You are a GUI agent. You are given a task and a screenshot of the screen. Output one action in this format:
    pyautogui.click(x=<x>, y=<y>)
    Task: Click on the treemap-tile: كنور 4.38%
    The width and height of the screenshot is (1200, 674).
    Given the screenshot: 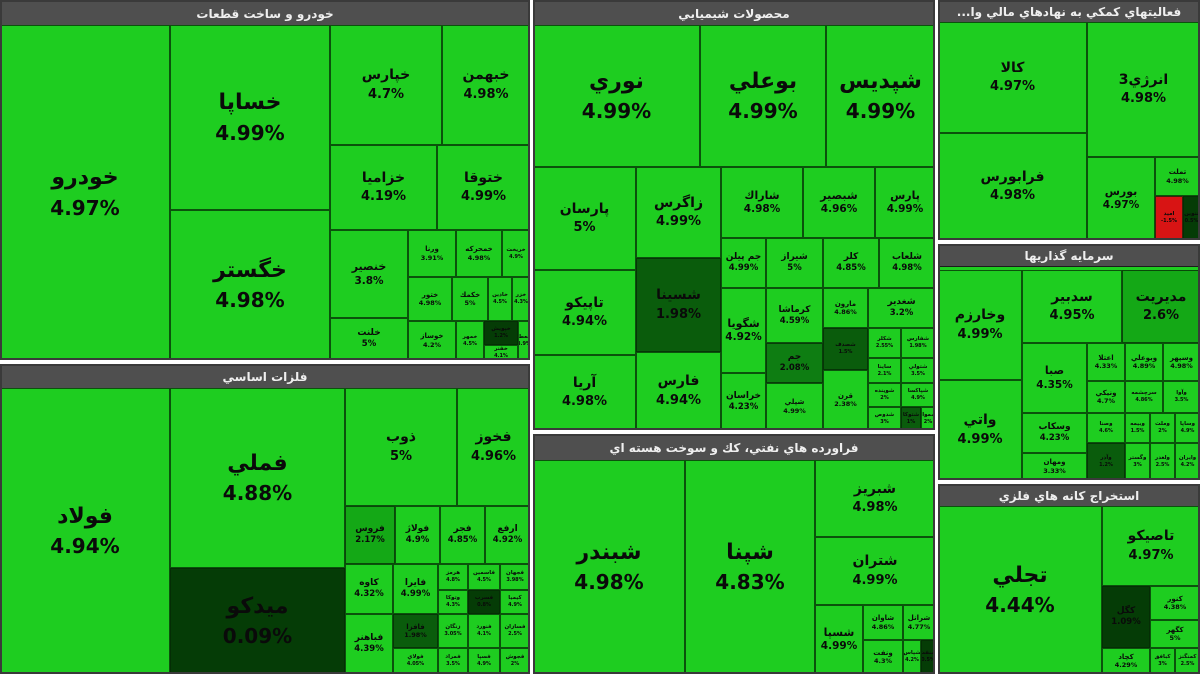 What is the action you would take?
    pyautogui.click(x=1174, y=603)
    